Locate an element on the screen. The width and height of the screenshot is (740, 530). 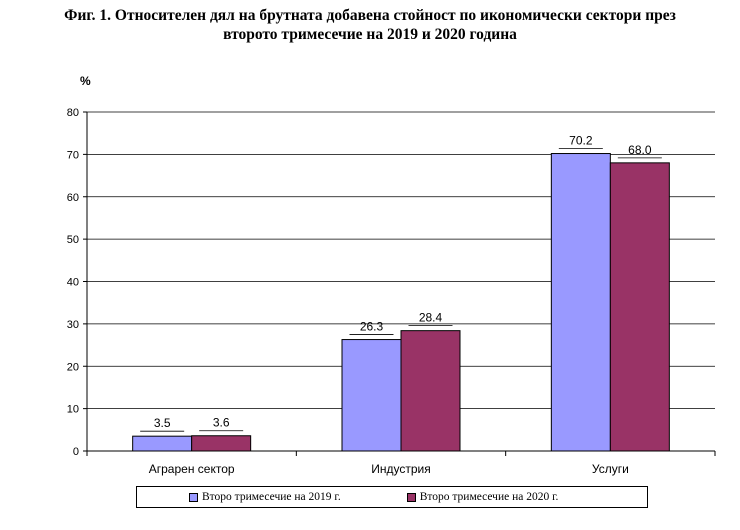
y-tick-label-50: 50 is located at coordinates (73, 240).